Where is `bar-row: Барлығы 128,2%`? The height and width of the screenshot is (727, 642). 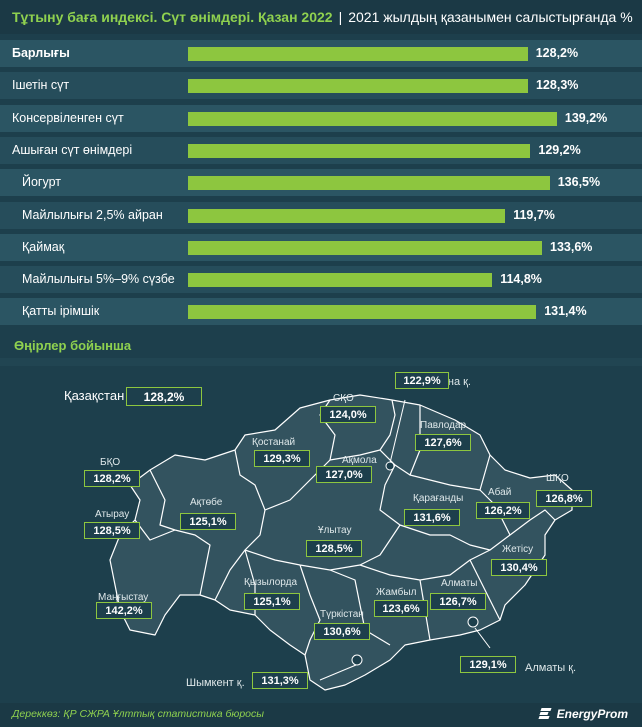 bar-row: Барлығы 128,2% is located at coordinates (321, 53).